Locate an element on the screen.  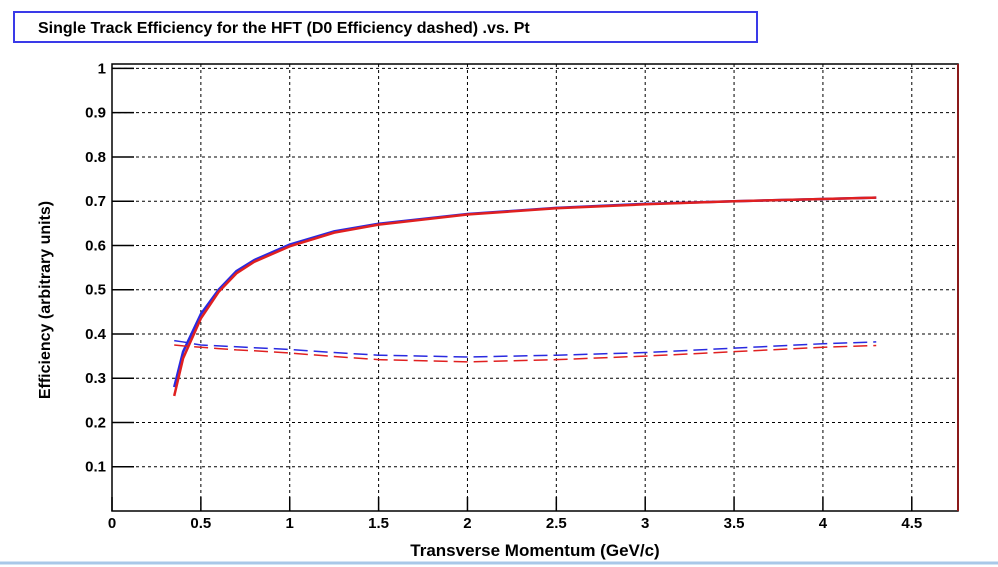
x-tick-label: 2.5 is located at coordinates (556, 523).